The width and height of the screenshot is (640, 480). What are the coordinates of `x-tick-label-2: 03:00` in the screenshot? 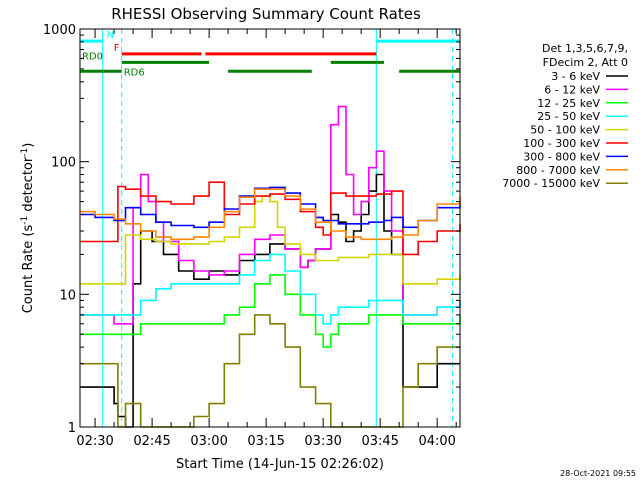 It's located at (208, 441).